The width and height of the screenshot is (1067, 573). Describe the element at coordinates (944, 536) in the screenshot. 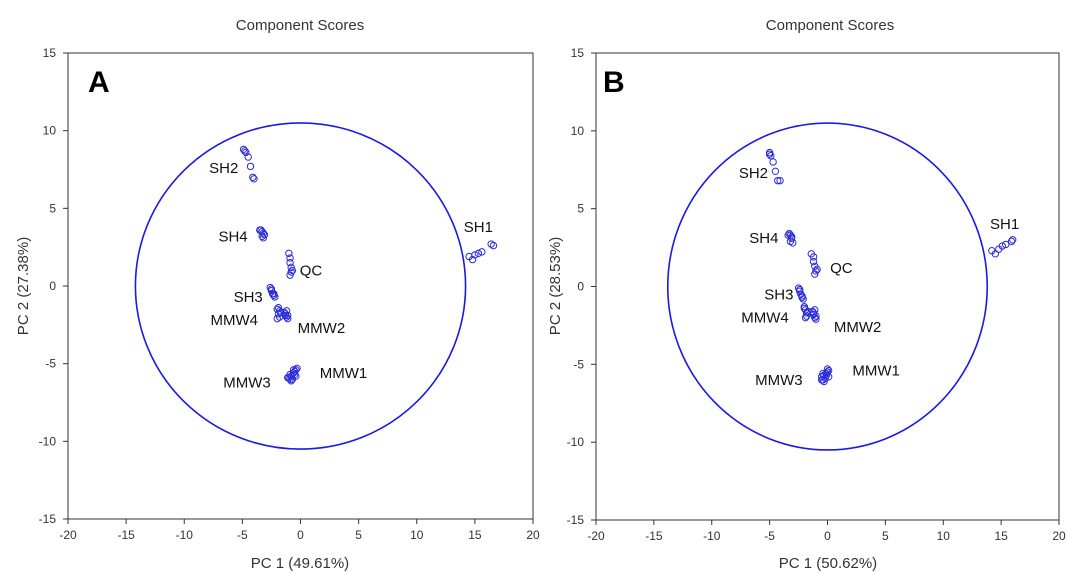

I see `x-tick-label: 10` at that location.